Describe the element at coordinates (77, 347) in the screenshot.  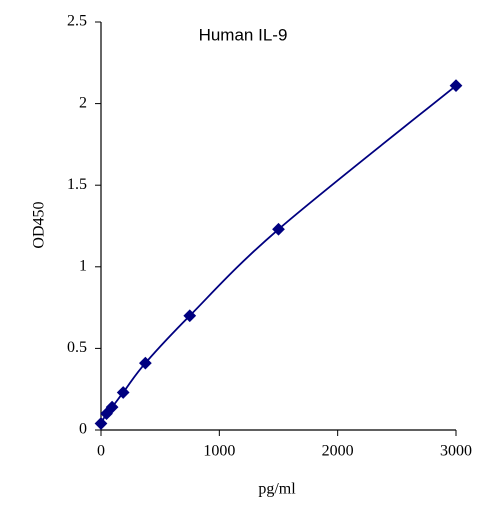
I see `y-tick-label: 0.5` at that location.